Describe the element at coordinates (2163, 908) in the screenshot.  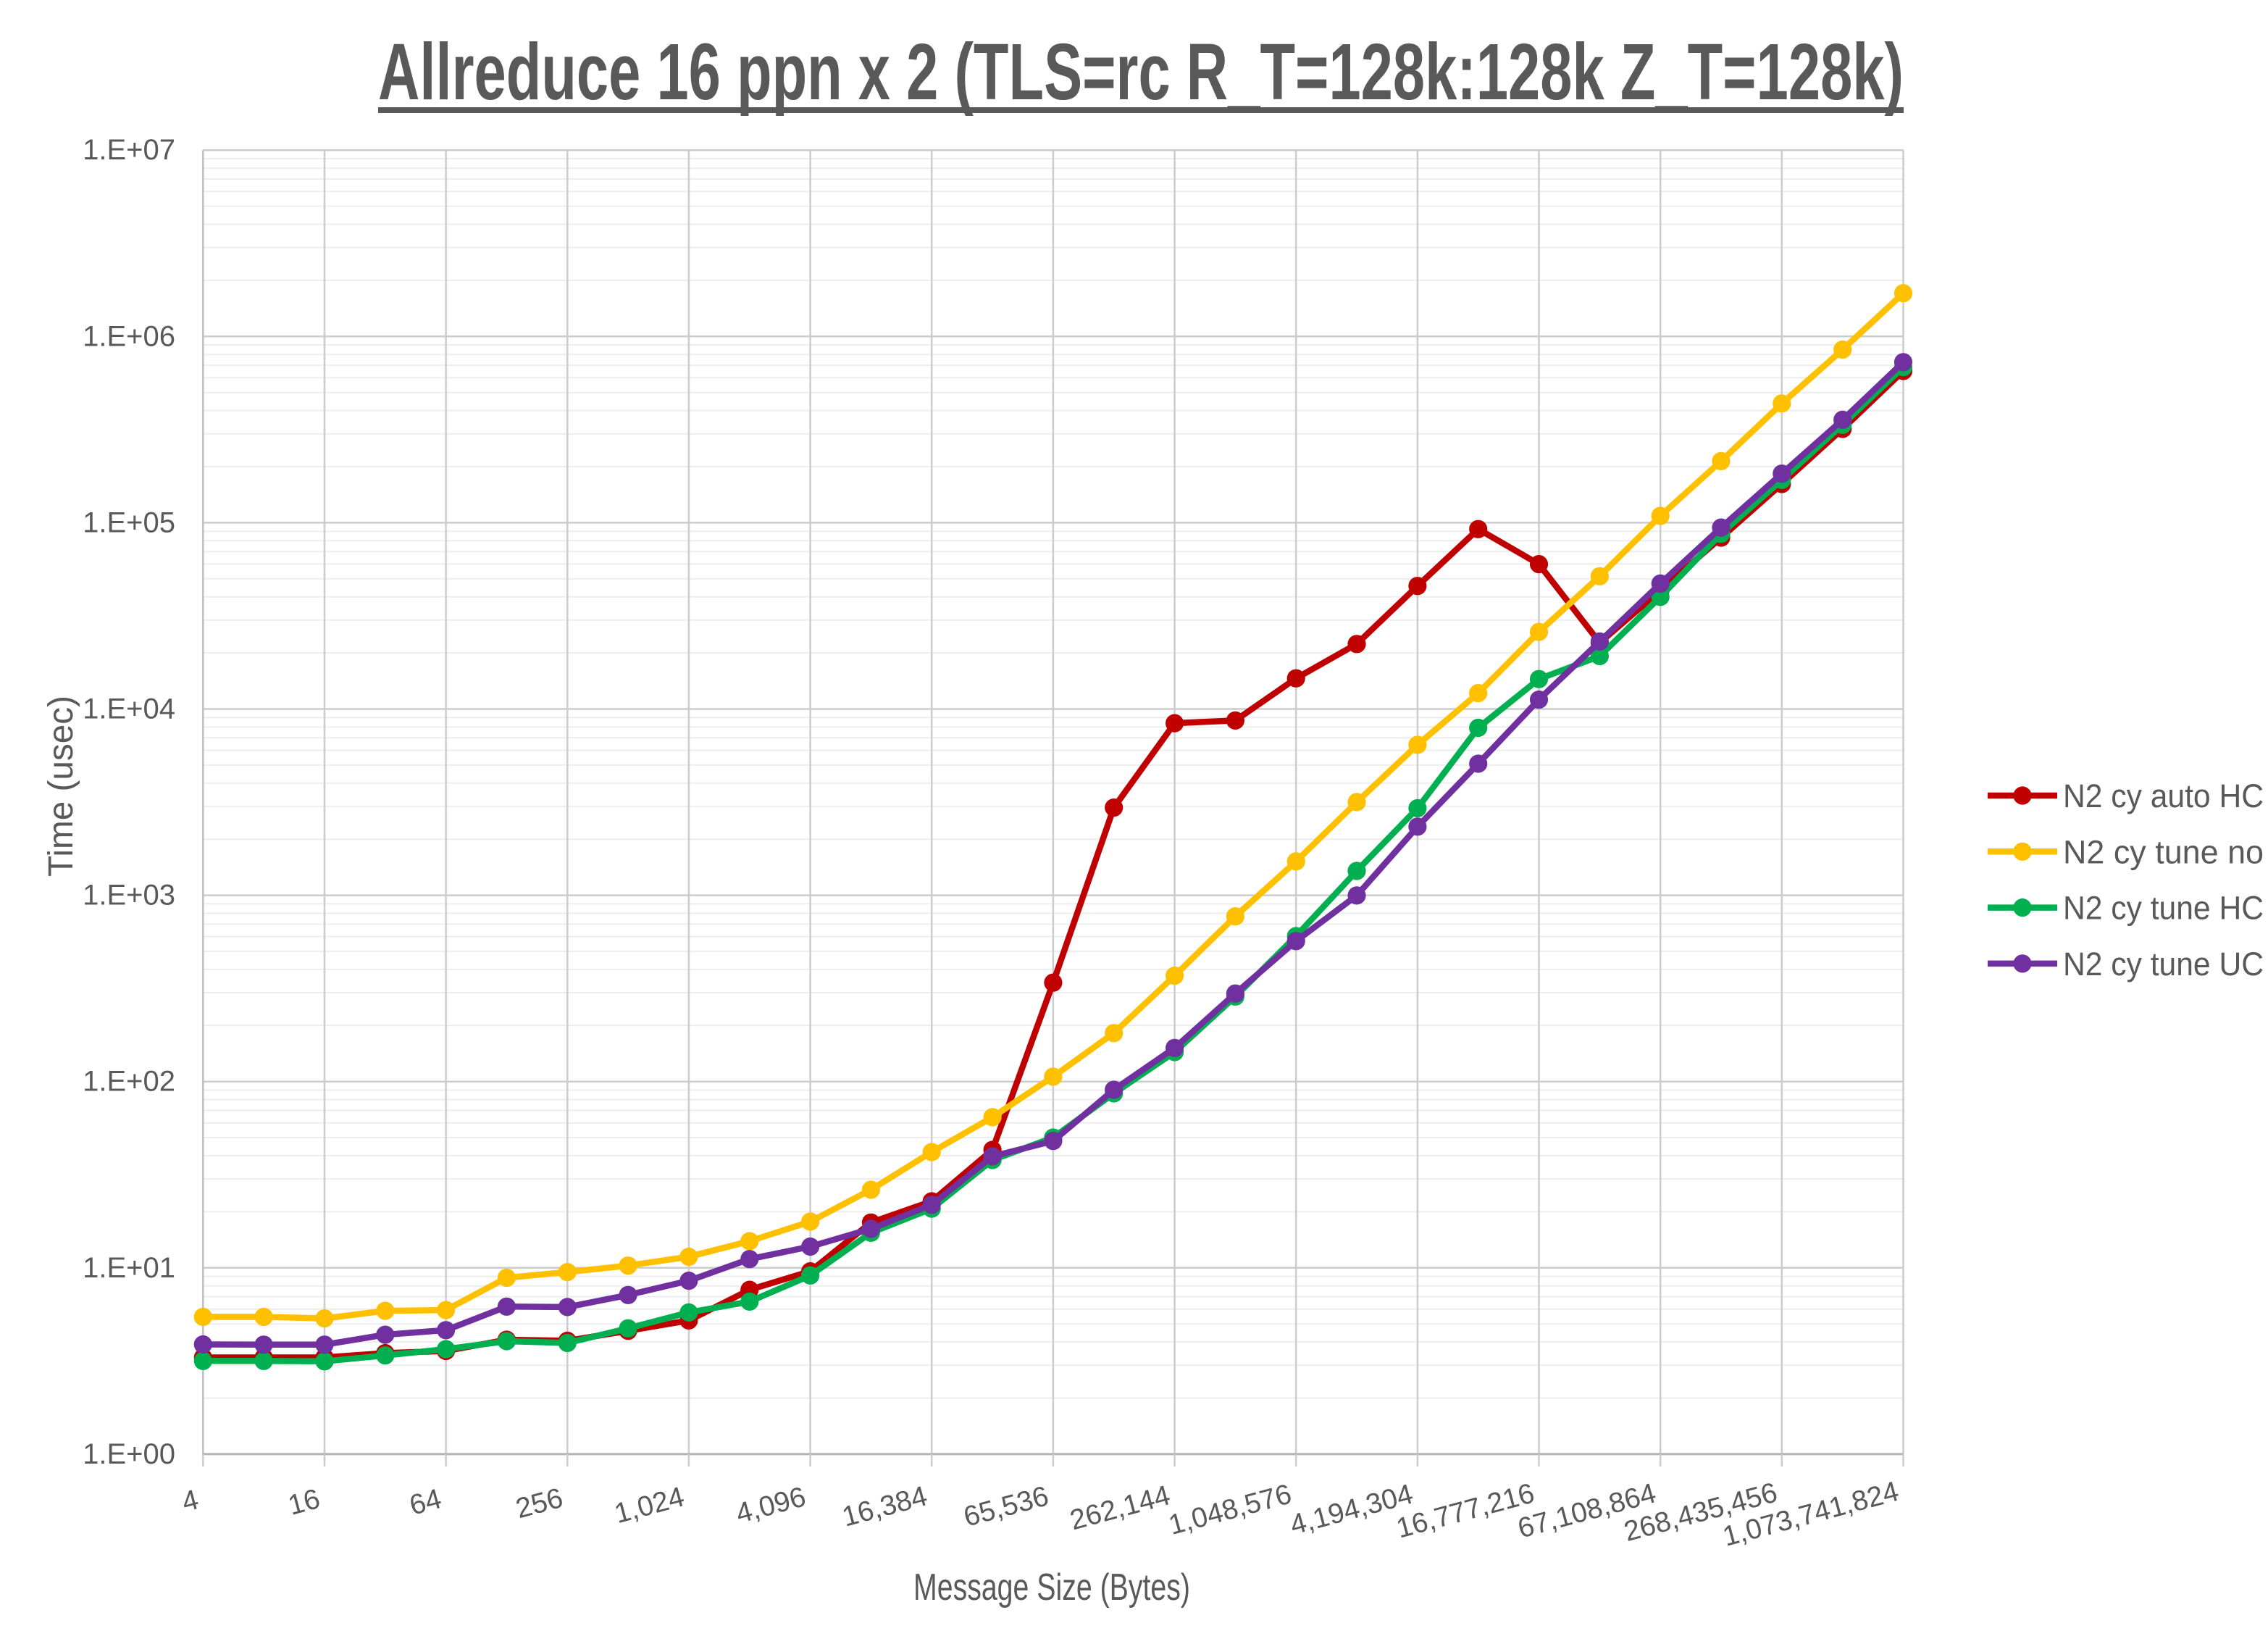
I see `svg-text: N2 cy tune HC` at that location.